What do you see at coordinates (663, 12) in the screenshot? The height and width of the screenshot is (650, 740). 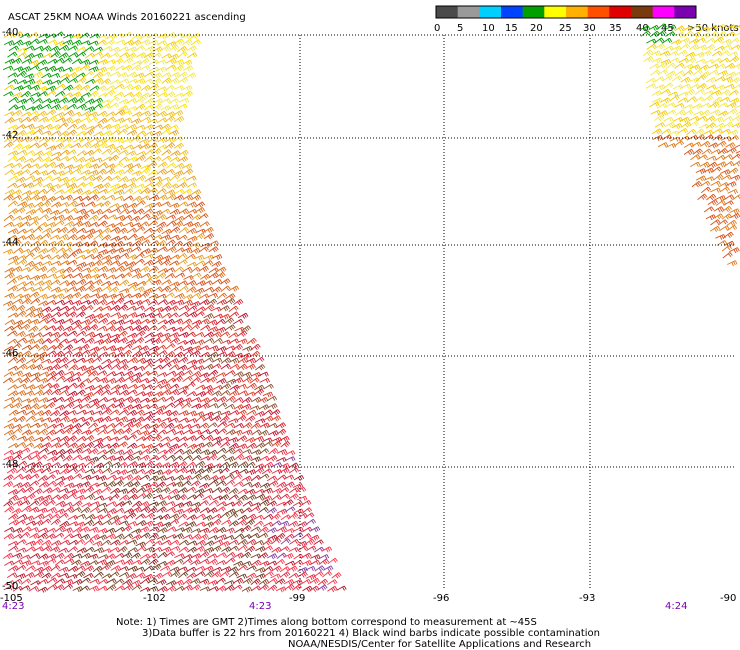 I see `legend-swatch` at bounding box center [663, 12].